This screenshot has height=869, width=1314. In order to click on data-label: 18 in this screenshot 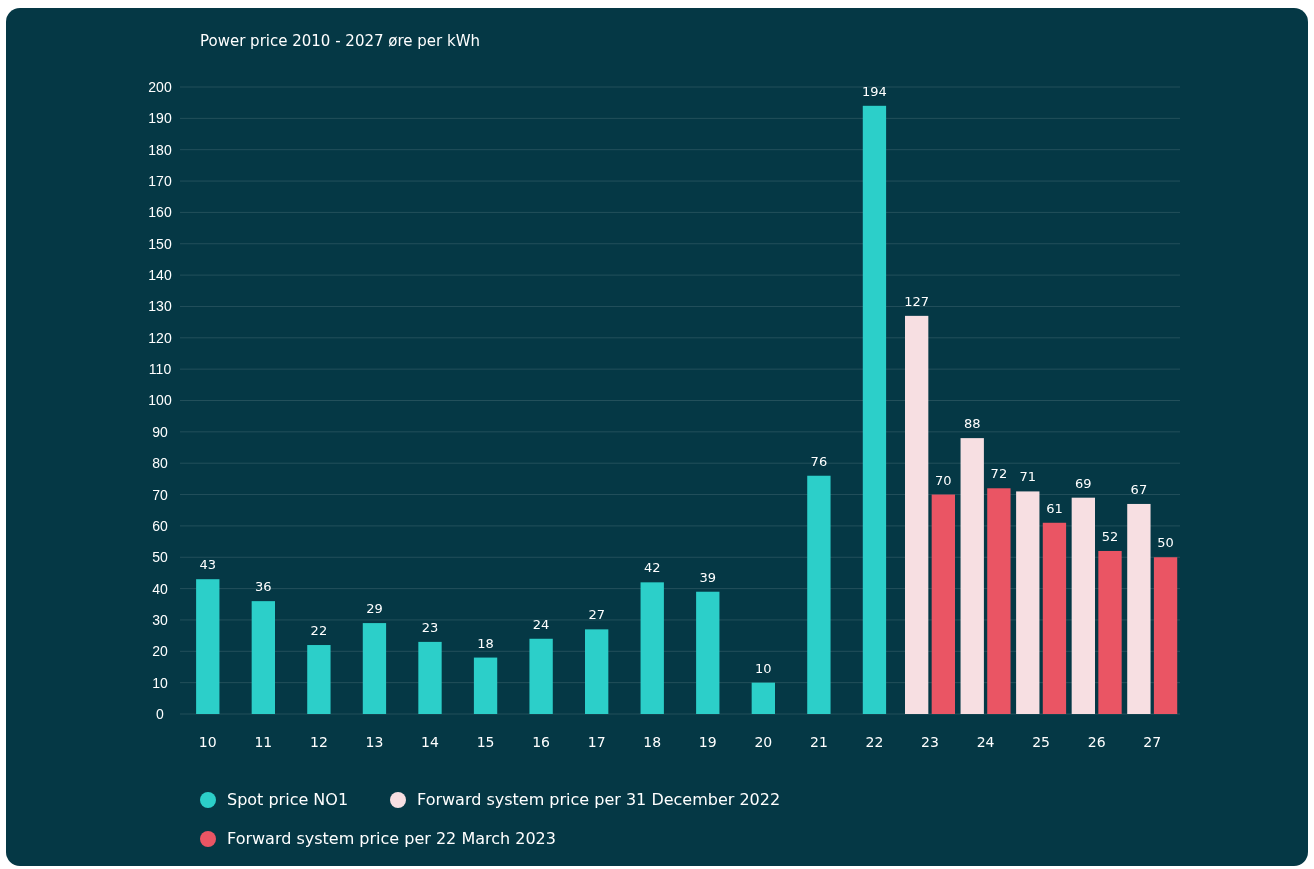, I will do `click(485, 643)`.